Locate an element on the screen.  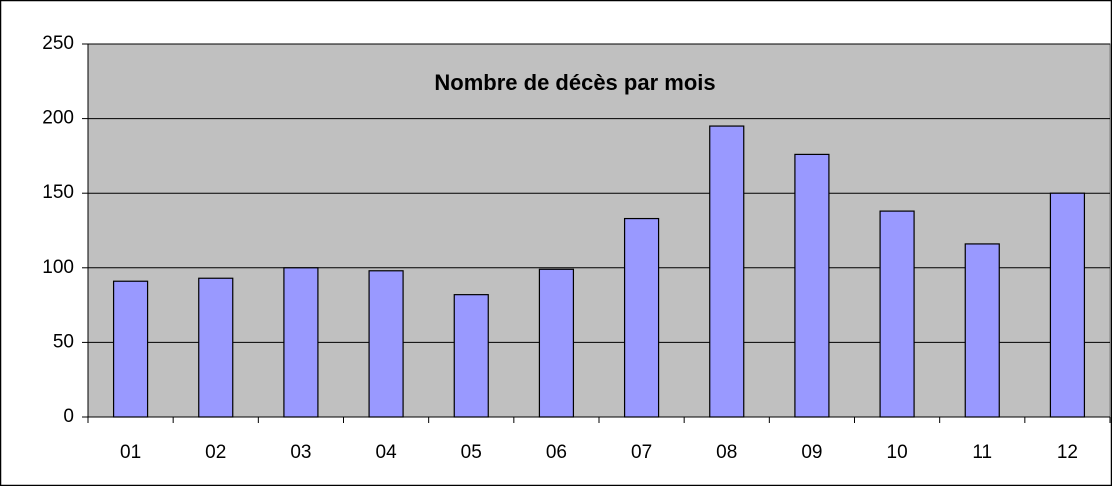
y-tick-label: 0 is located at coordinates (68, 416).